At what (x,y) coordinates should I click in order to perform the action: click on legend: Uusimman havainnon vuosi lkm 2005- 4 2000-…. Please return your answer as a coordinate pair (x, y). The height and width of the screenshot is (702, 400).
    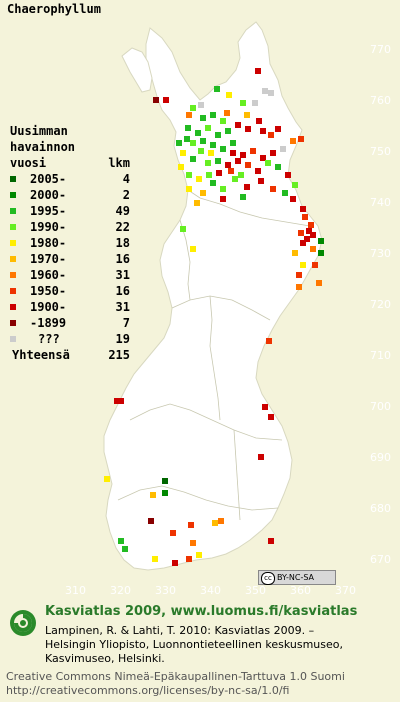
    Looking at the image, I should click on (70, 243).